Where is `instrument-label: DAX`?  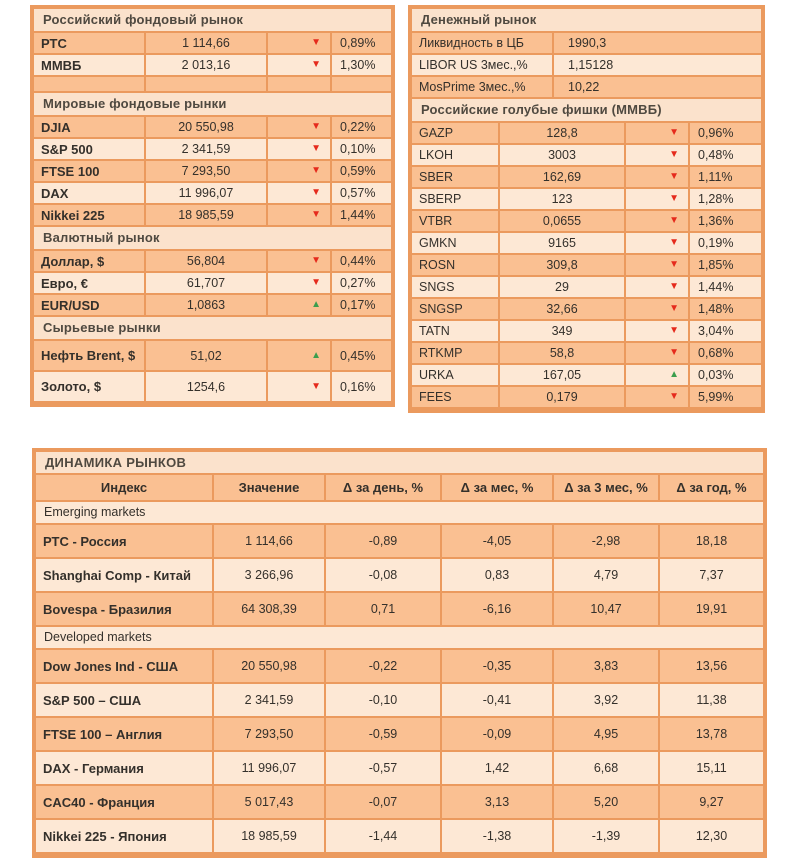 instrument-label: DAX is located at coordinates (90, 193).